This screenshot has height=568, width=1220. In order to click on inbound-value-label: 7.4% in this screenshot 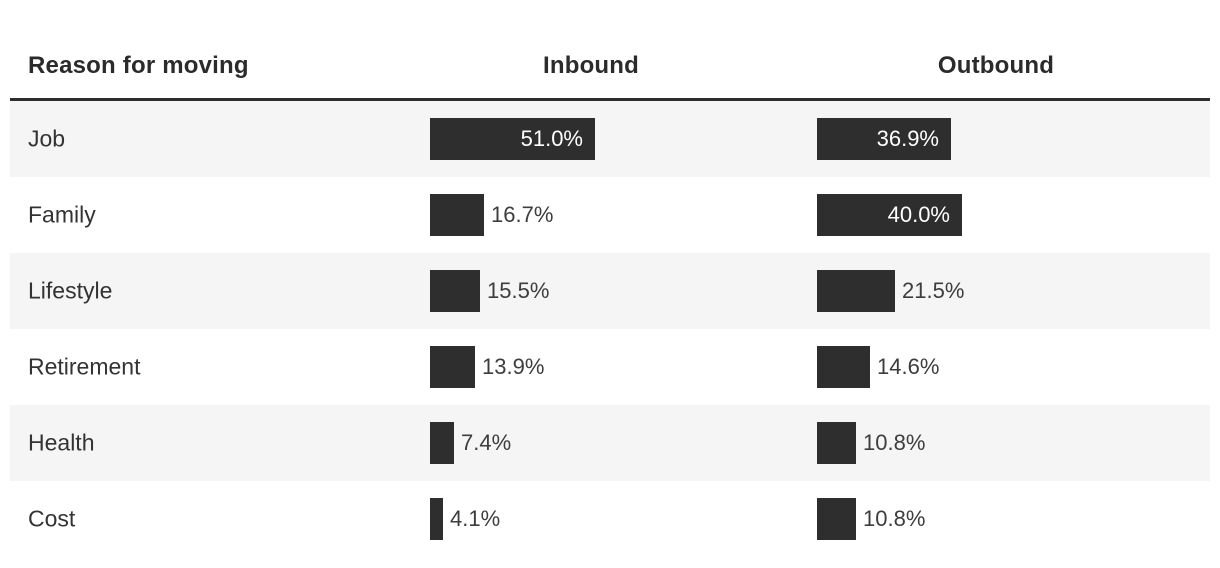, I will do `click(486, 442)`.